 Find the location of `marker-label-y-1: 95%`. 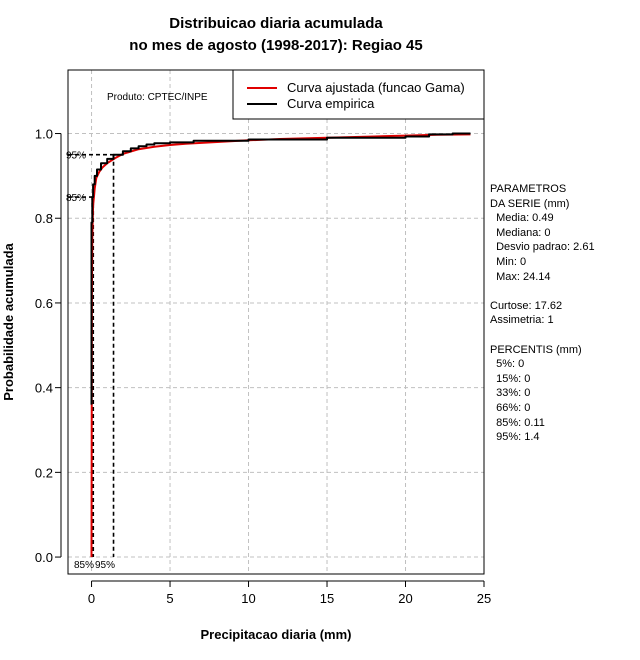

marker-label-y-1: 95% is located at coordinates (76, 156).